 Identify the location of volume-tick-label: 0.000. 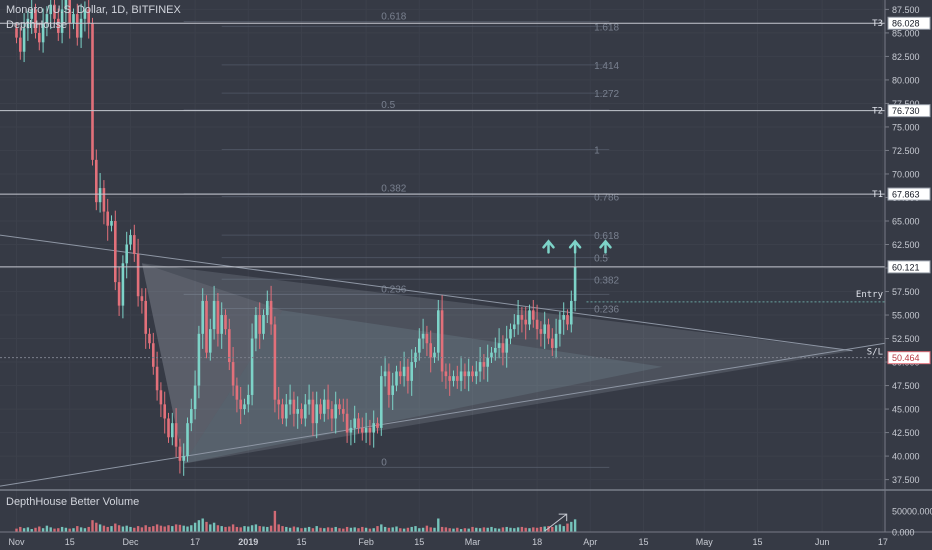
(903, 533).